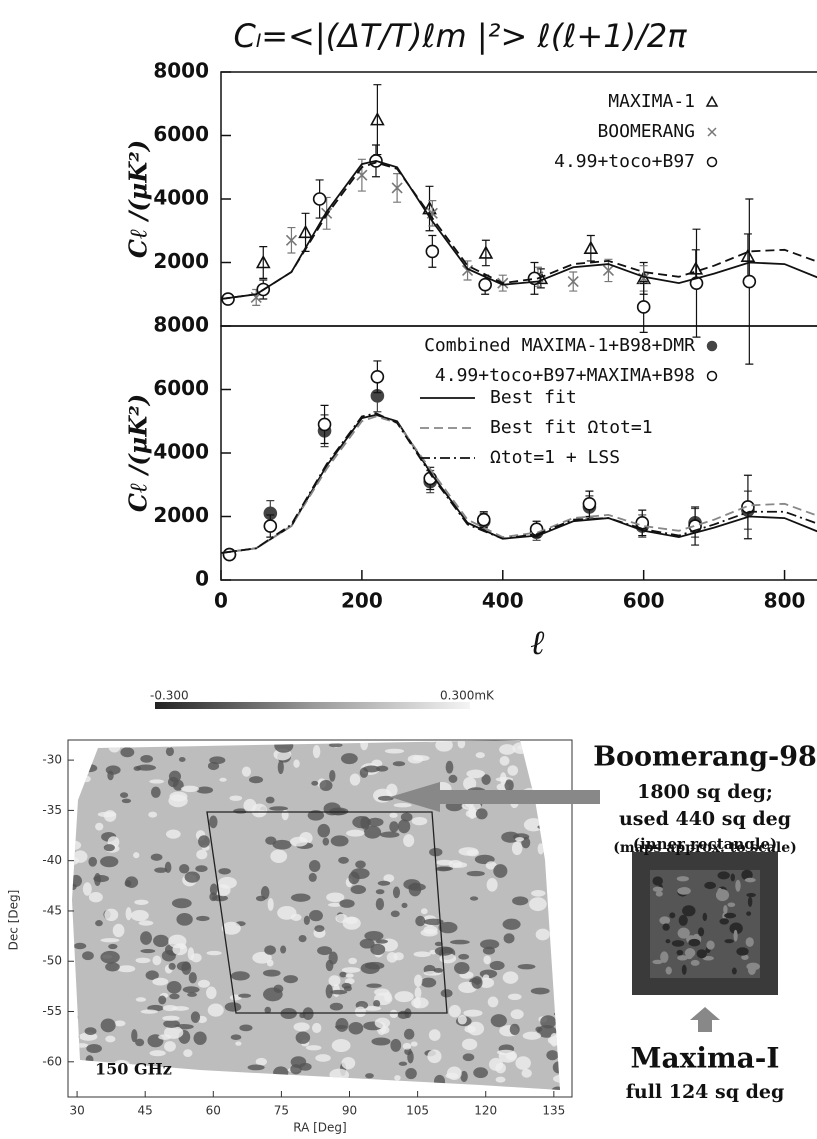  What do you see at coordinates (518, 230) in the screenshot?
I see `model-curve` at bounding box center [518, 230].